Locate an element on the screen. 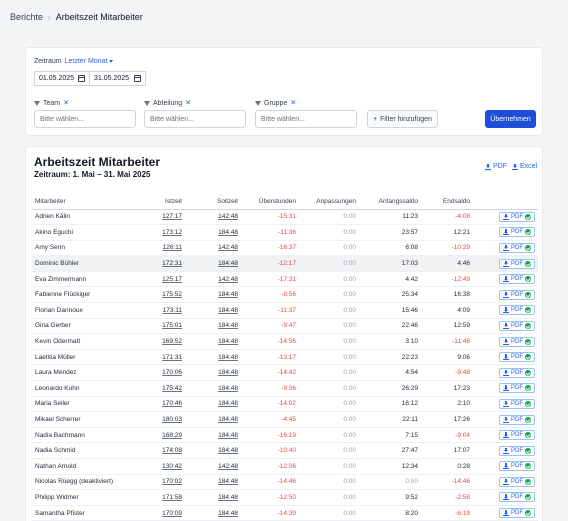  date-to-input: 31.05.2025 is located at coordinates (117, 78).